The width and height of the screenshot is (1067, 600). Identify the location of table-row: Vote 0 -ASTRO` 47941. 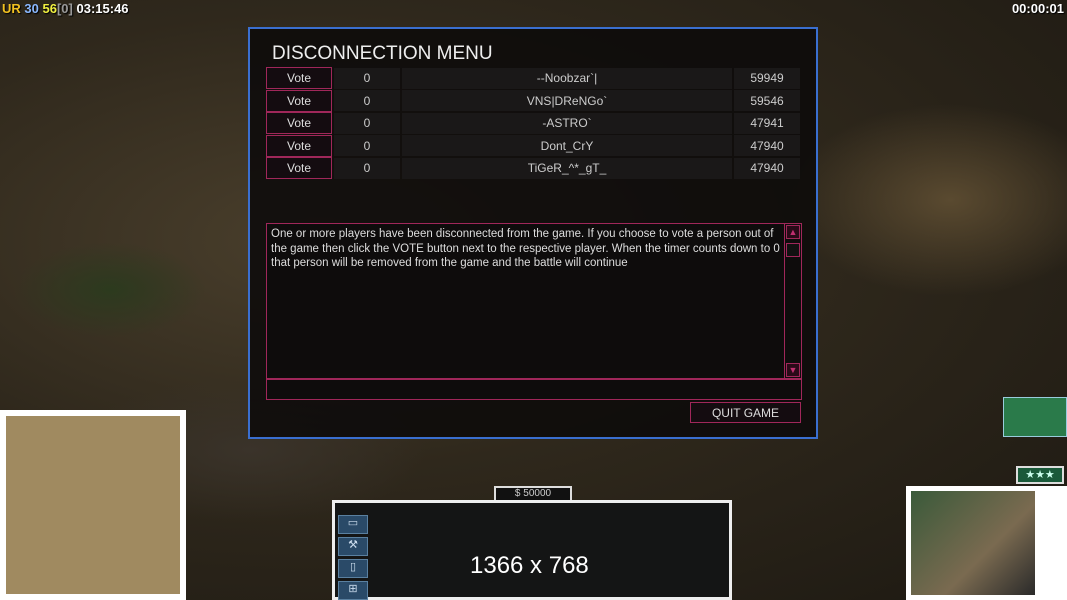
(534, 123).